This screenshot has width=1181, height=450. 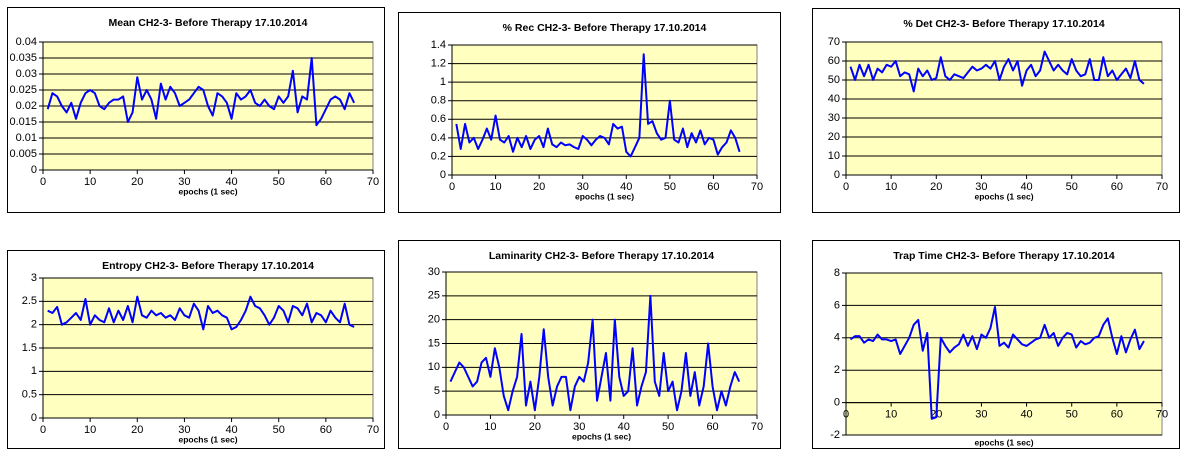 What do you see at coordinates (23, 90) in the screenshot?
I see `y-tick-label: 0.025` at bounding box center [23, 90].